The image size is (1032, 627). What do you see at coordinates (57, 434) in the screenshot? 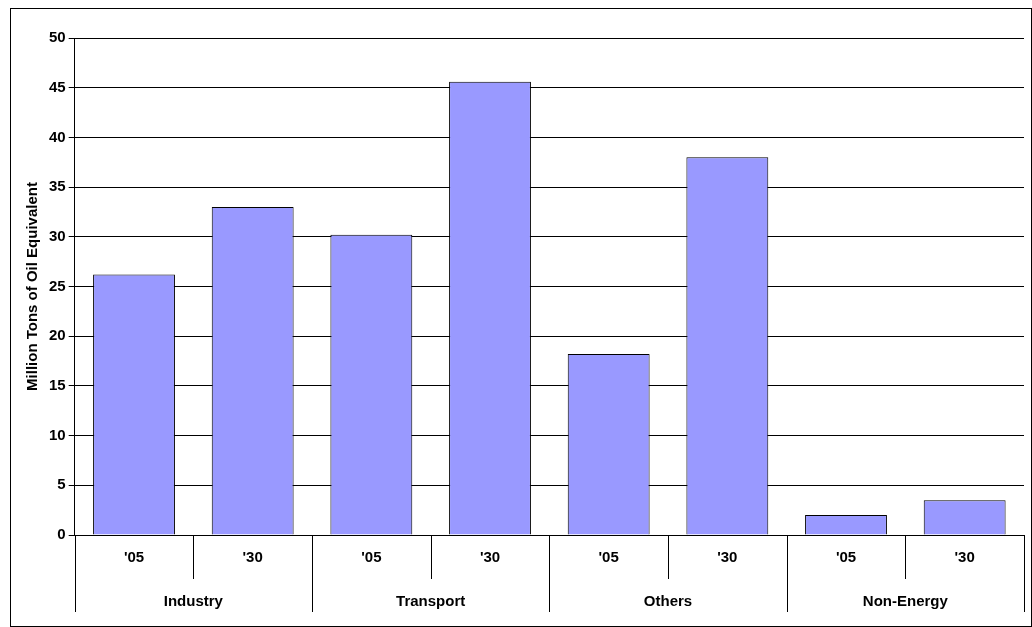
I see `y-tick-label: 10` at bounding box center [57, 434].